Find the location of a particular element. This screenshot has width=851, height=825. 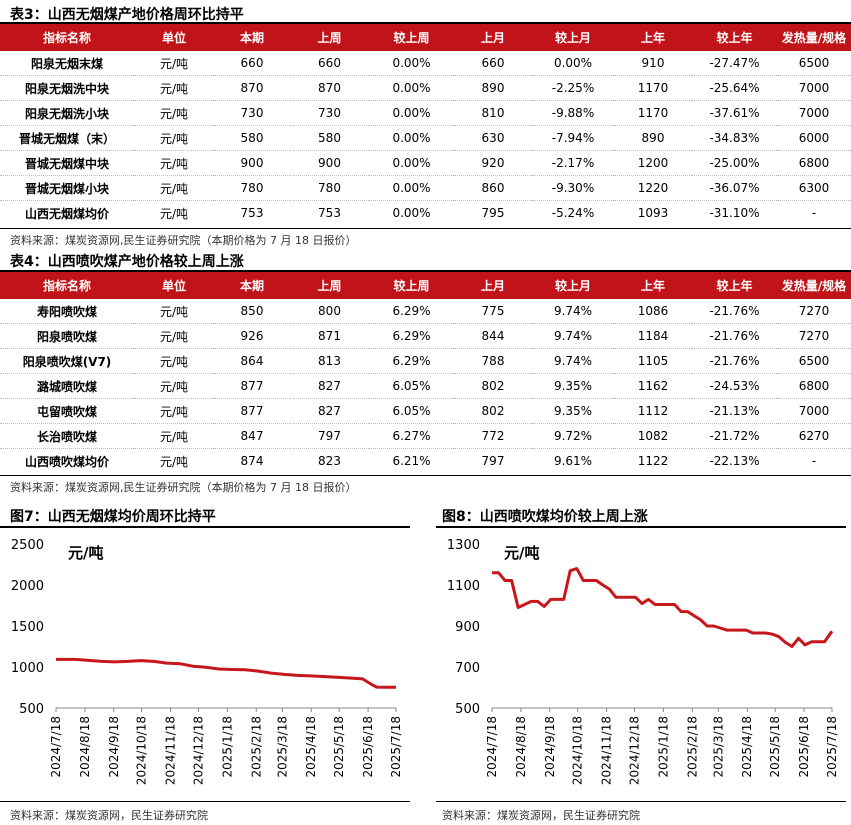

table3-header-cell: 指标名称 is located at coordinates (67, 37).